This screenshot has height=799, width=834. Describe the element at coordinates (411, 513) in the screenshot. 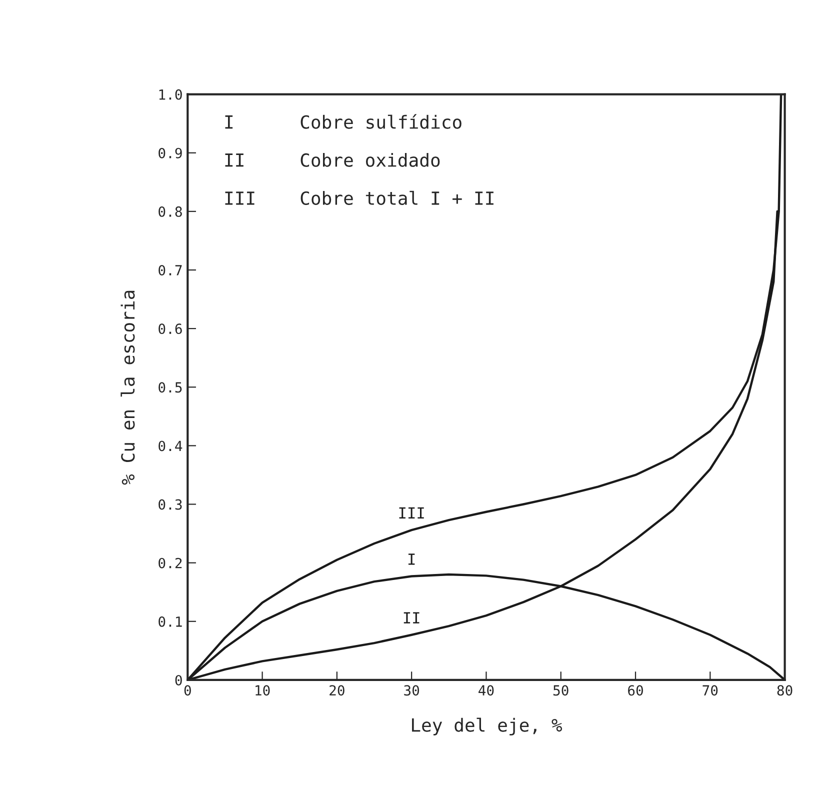

I see `series-label: III` at that location.